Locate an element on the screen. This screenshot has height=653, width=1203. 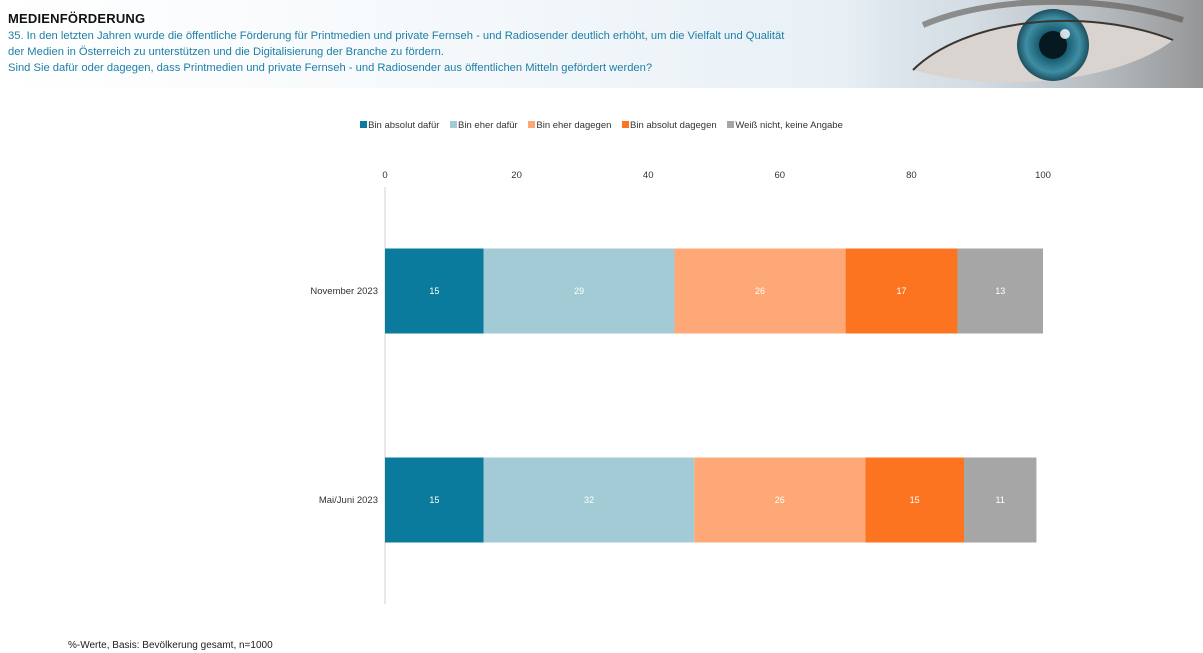
legend-item-weiss-nicht: Weiß nicht, keine Angabe is located at coordinates (785, 125).